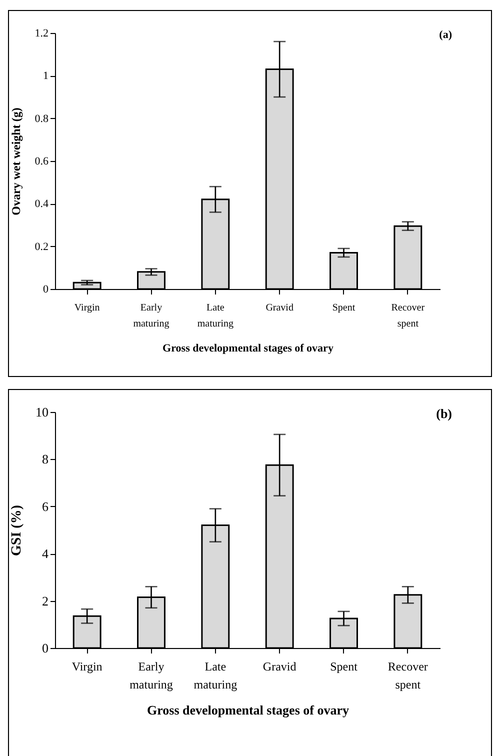  I want to click on annotation: (a), so click(445, 35).